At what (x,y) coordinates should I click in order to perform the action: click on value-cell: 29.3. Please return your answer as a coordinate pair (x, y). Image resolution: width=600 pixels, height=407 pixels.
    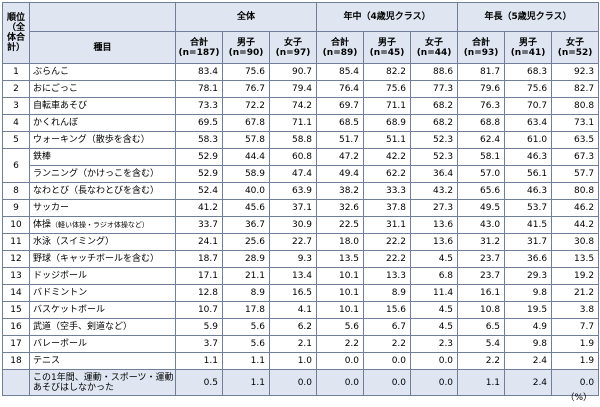
    Looking at the image, I should click on (528, 276).